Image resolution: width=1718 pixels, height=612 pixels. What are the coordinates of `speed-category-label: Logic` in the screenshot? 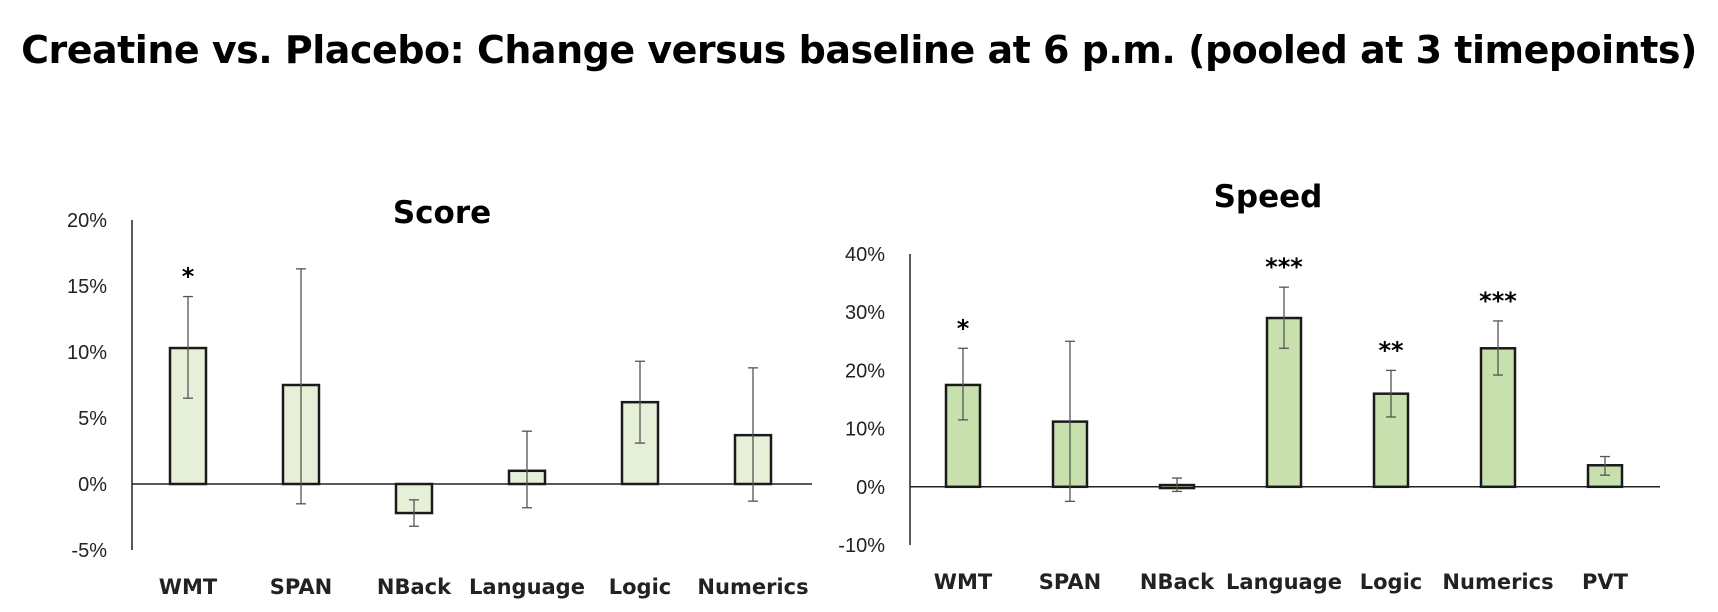 It's located at (1391, 582).